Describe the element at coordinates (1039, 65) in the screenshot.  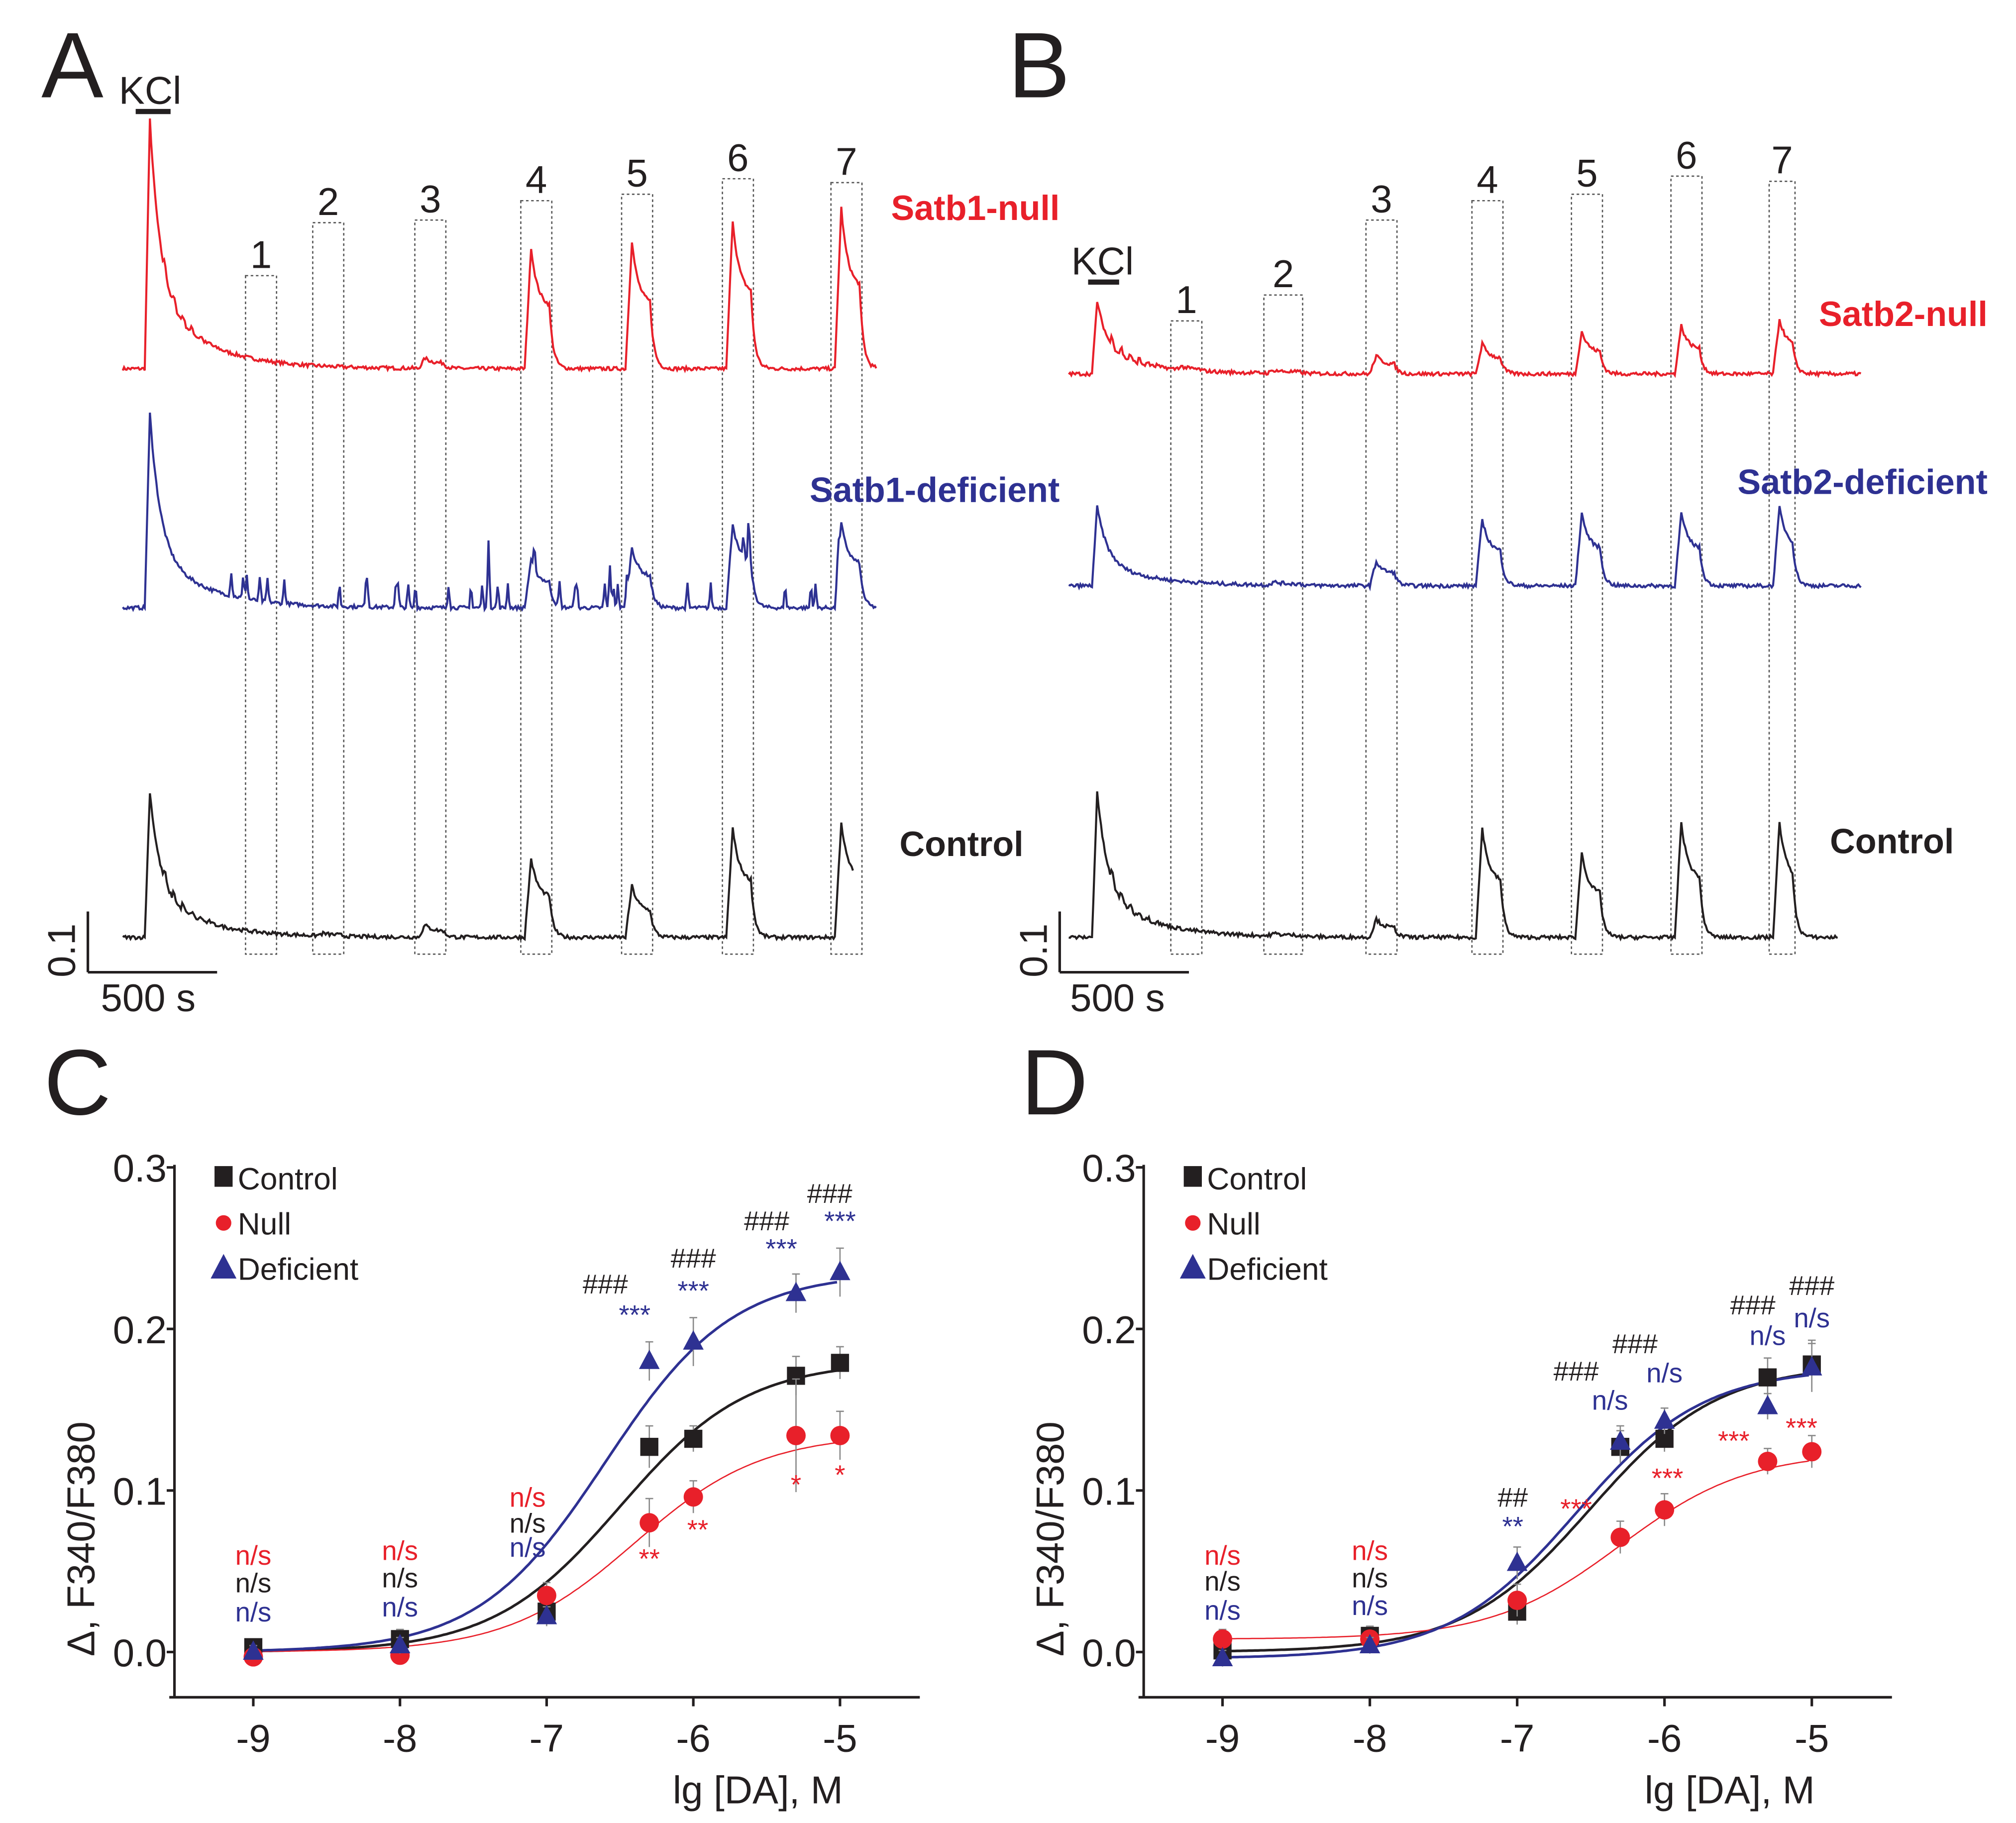
I see `panel-letter-b: B` at that location.